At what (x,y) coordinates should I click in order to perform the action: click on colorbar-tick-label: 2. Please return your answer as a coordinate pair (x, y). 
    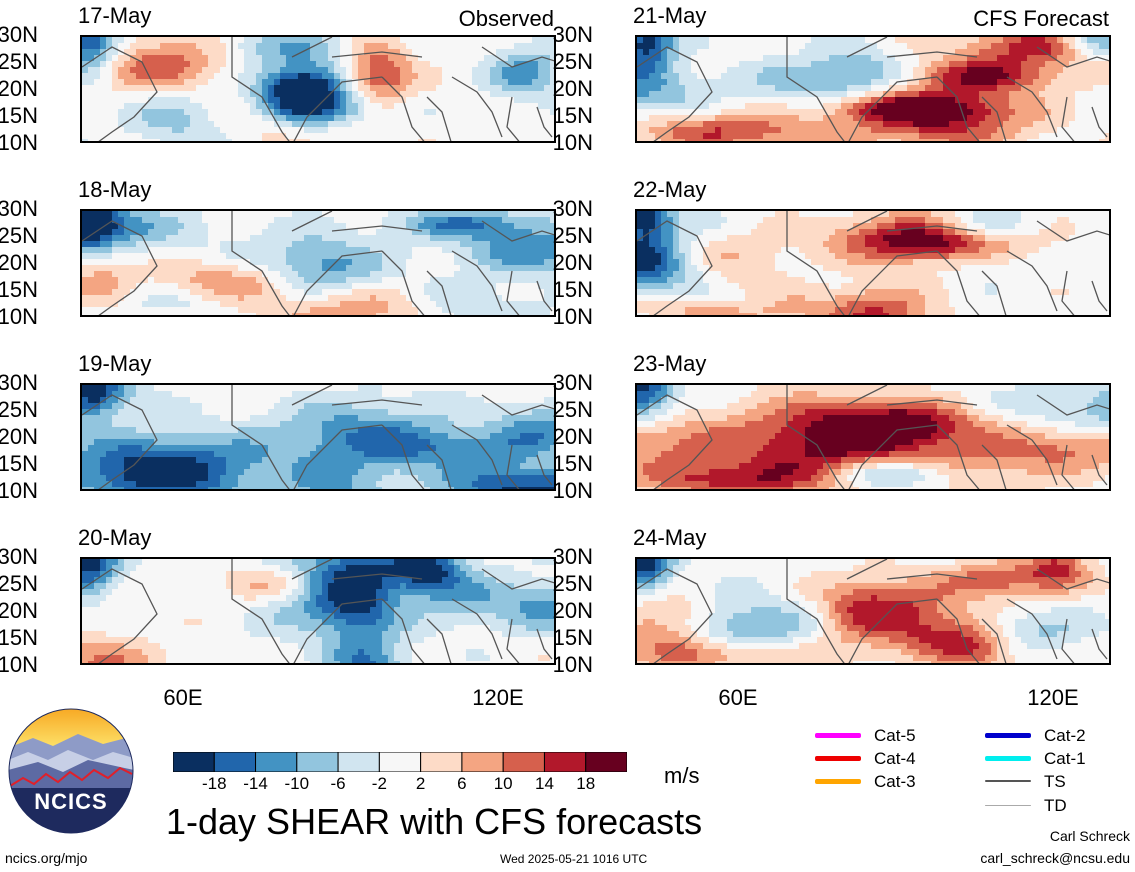
    Looking at the image, I should click on (420, 783).